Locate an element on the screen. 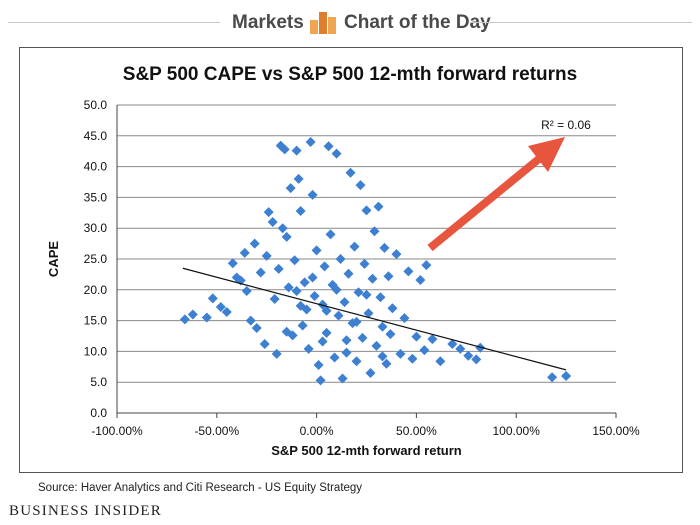 This screenshot has height=525, width=700. x-tick-label: 0.00% is located at coordinates (317, 431).